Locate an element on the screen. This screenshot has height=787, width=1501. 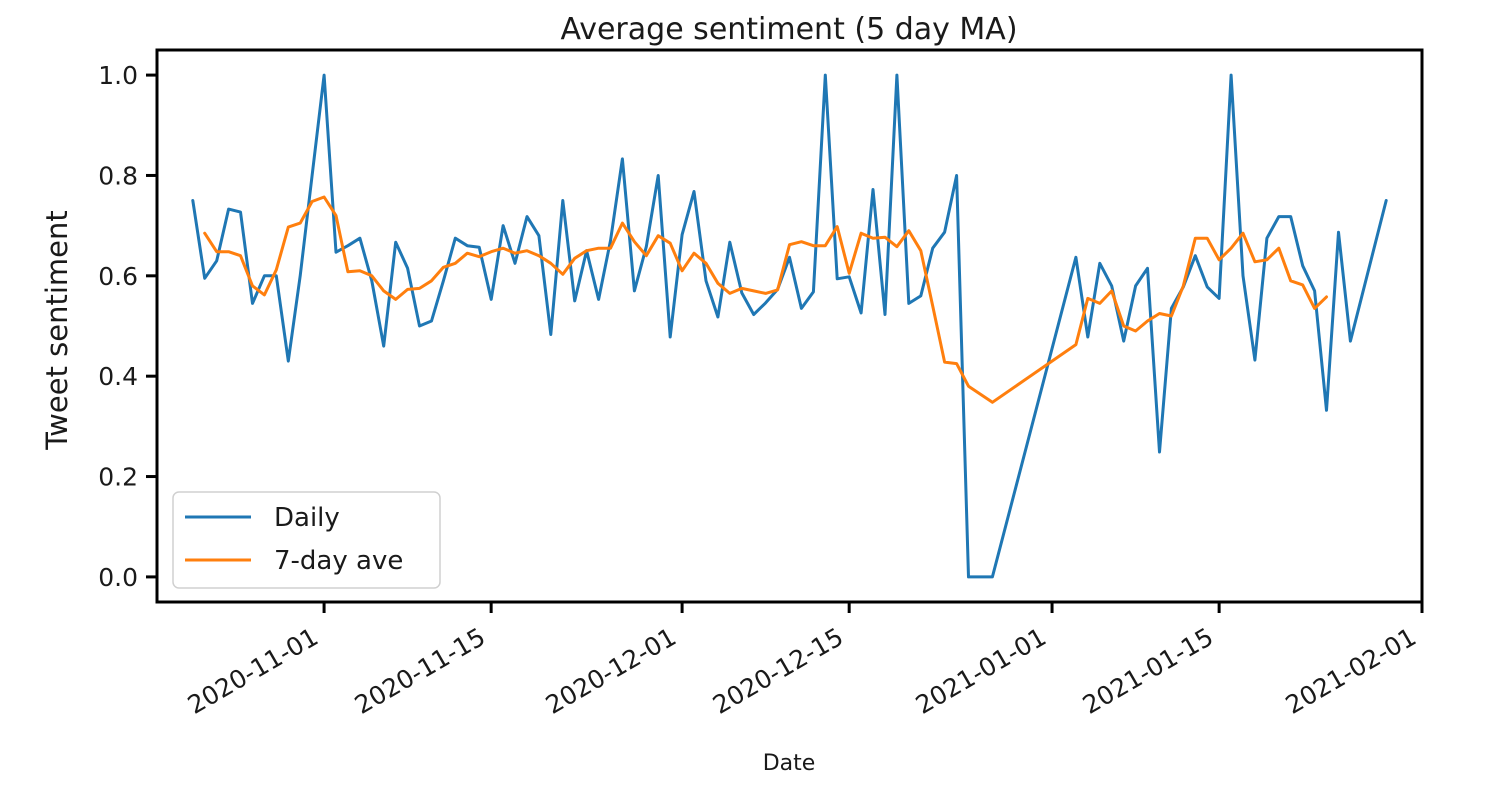
chart-title: Average sentiment (5 day MA) is located at coordinates (788, 29).